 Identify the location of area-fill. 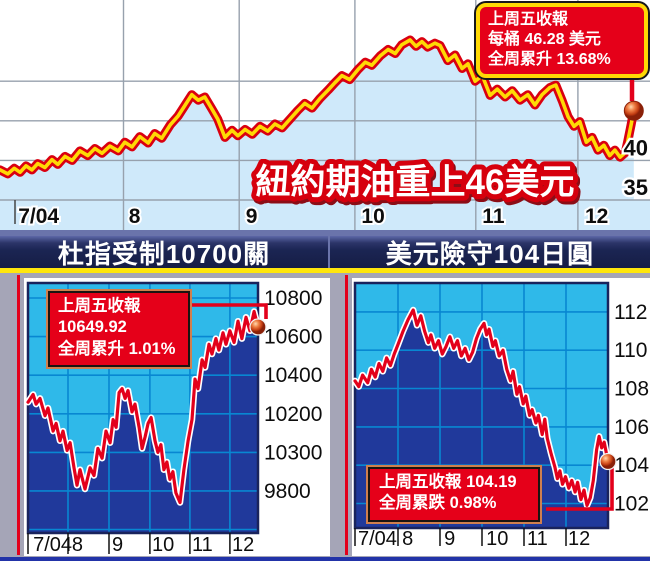
(143, 422).